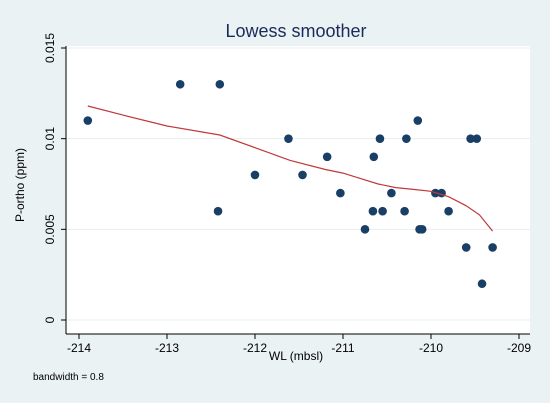 The width and height of the screenshot is (550, 403). What do you see at coordinates (50, 229) in the screenshot?
I see `y-tick-label: 0.005` at bounding box center [50, 229].